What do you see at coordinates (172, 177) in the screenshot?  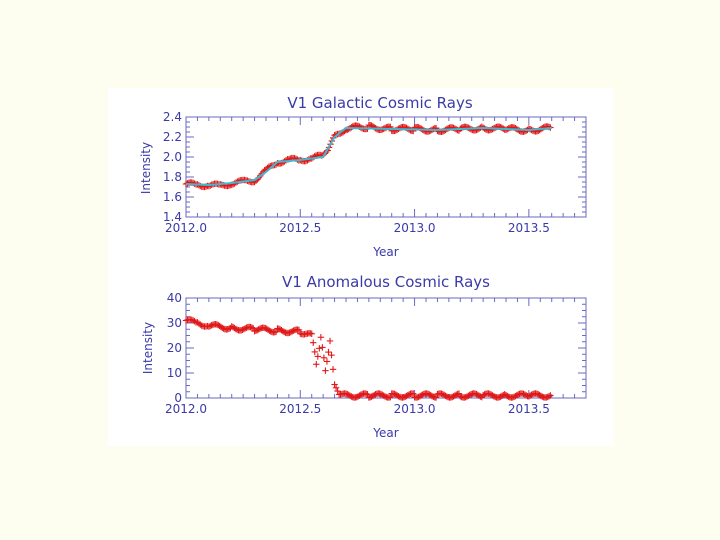 I see `y-tick-label: 1.8` at bounding box center [172, 177].